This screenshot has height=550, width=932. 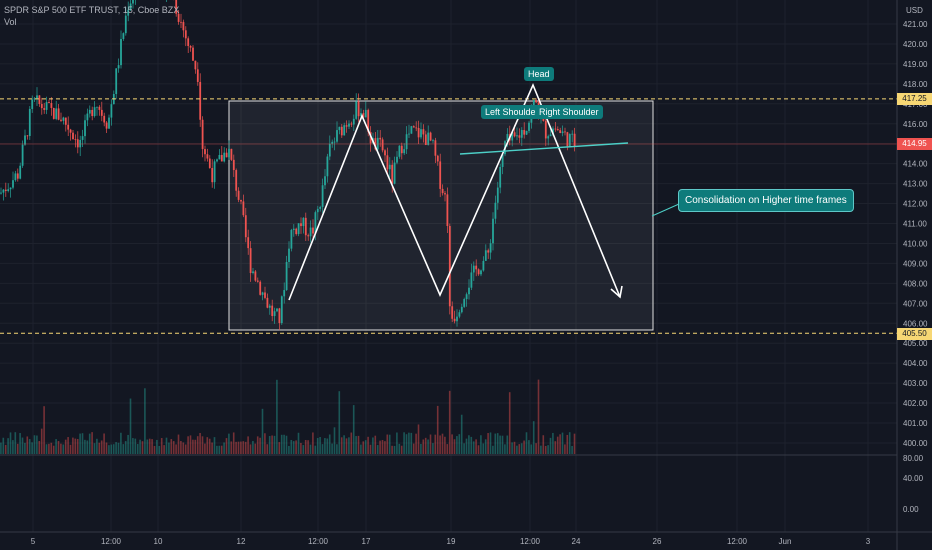 What do you see at coordinates (539, 74) in the screenshot?
I see `head-label: Head` at bounding box center [539, 74].